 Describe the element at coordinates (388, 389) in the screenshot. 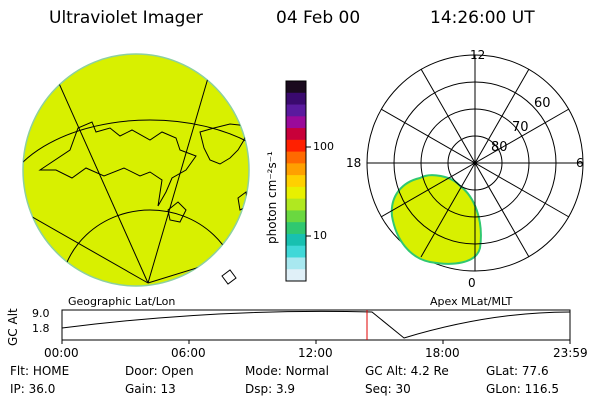

I see `status-seq: Seq: 30` at that location.